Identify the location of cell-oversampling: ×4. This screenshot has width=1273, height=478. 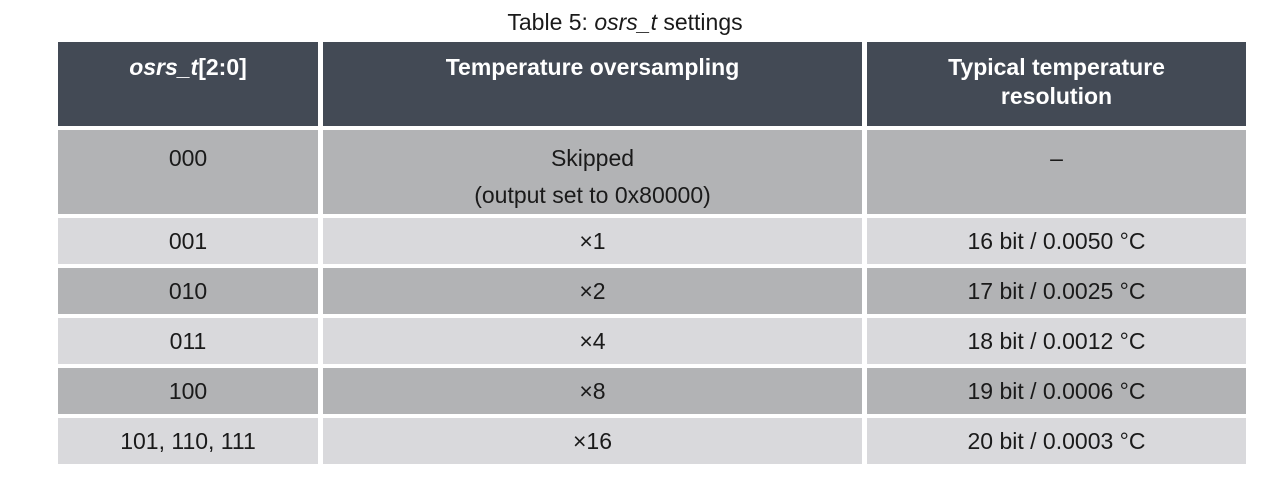
(592, 341).